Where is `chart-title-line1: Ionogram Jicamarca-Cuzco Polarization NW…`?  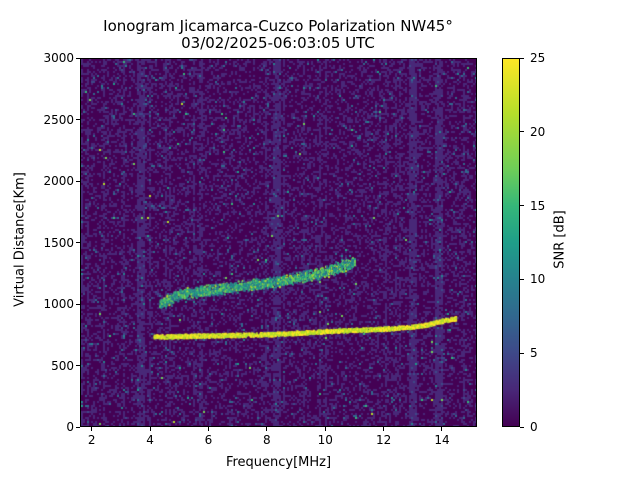
chart-title-line1: Ionogram Jicamarca-Cuzco Polarization NW… is located at coordinates (278, 26).